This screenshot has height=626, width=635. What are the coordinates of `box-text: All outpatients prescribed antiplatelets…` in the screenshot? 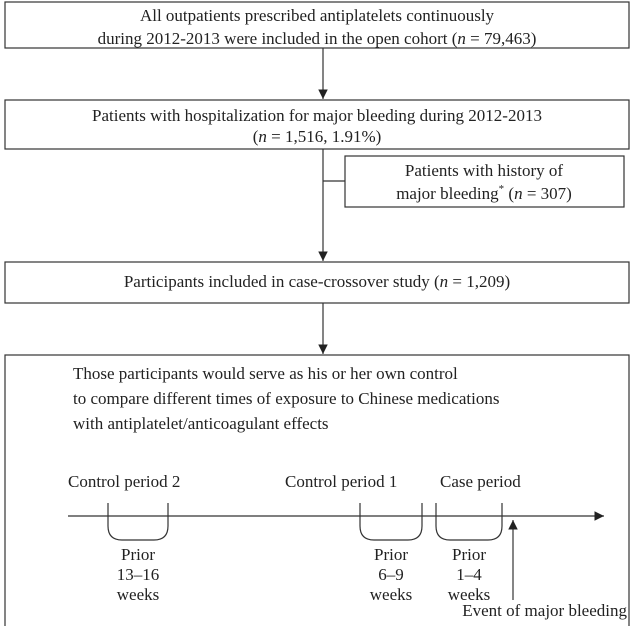 It's located at (317, 15).